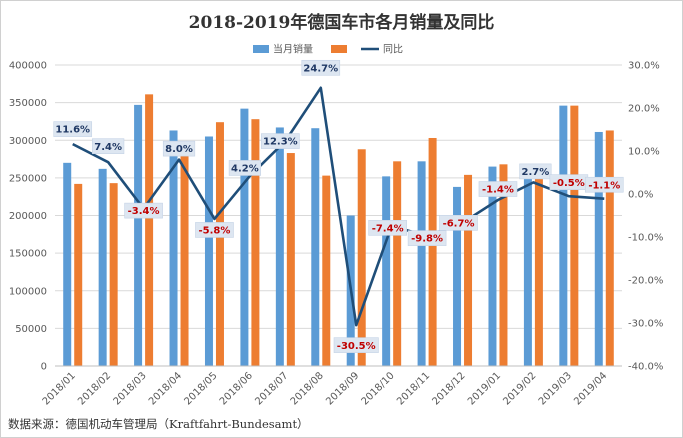  Describe the element at coordinates (236, 388) in the screenshot. I see `x-tick-label: 2018/06` at that location.